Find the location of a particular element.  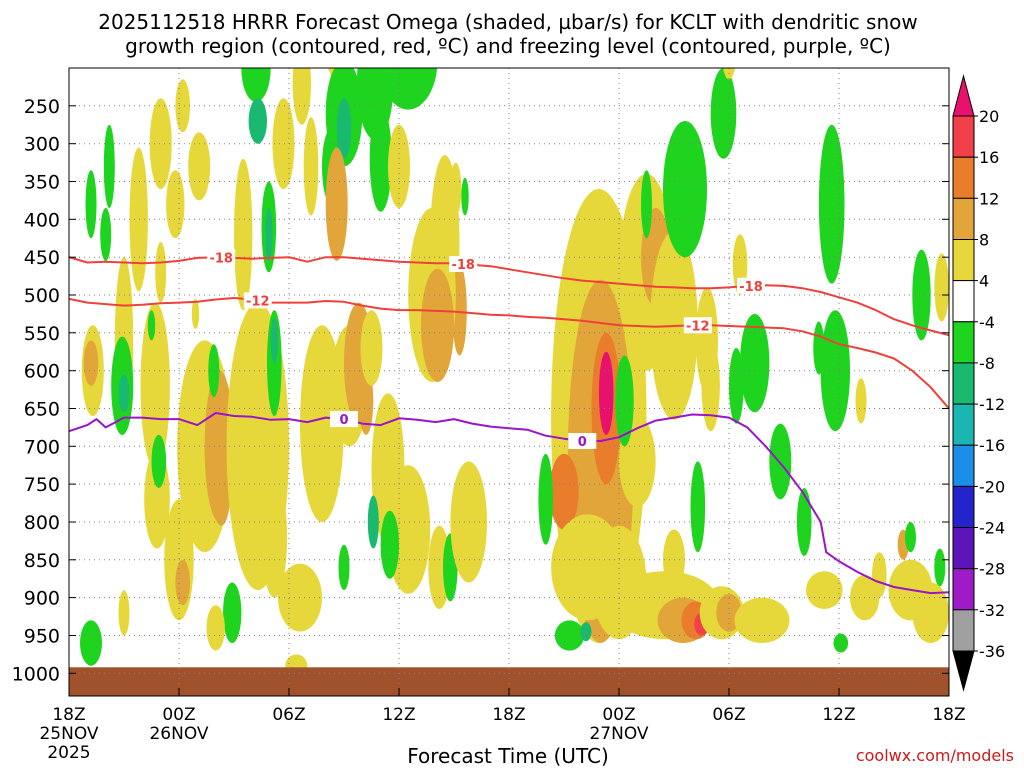

x-tick-label-5: 00Z is located at coordinates (618, 715).